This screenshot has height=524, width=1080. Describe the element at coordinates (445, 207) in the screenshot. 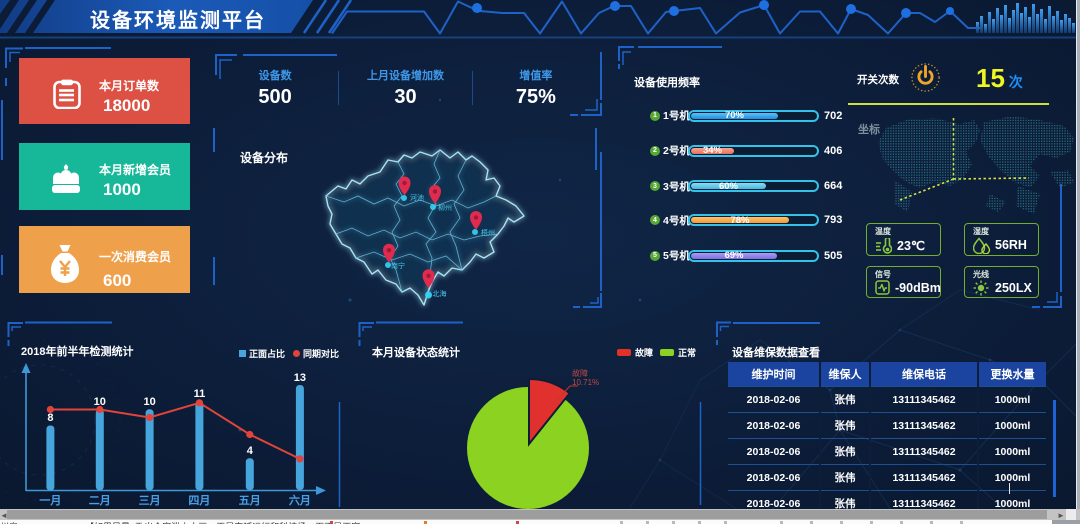

I see `svg-text: 柳州` at that location.